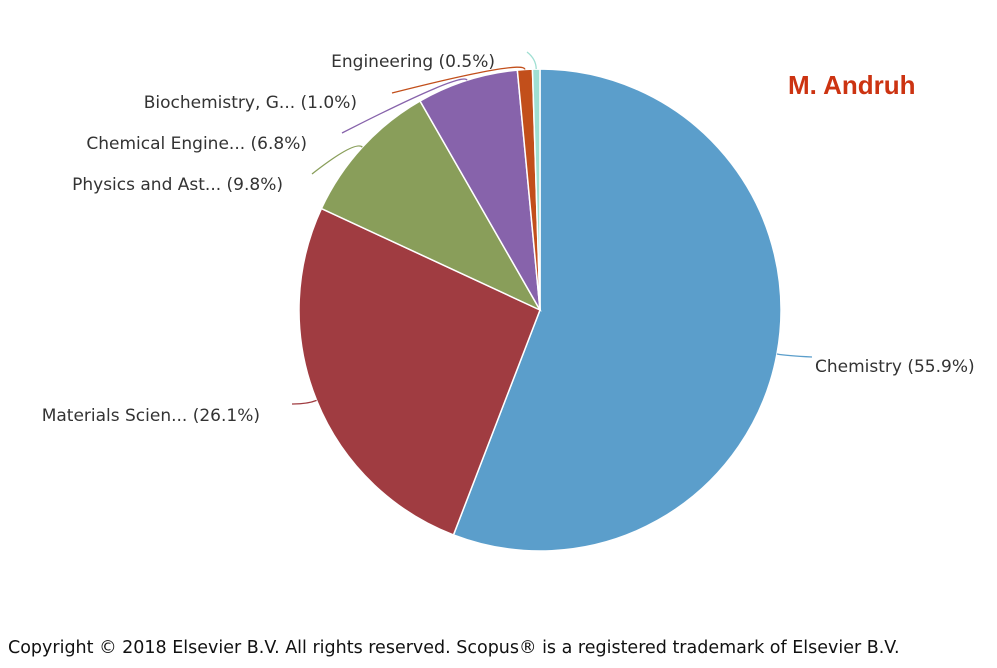  Describe the element at coordinates (250, 103) in the screenshot. I see `slice-label-5: Biochemistry, G... (1.0%)` at that location.